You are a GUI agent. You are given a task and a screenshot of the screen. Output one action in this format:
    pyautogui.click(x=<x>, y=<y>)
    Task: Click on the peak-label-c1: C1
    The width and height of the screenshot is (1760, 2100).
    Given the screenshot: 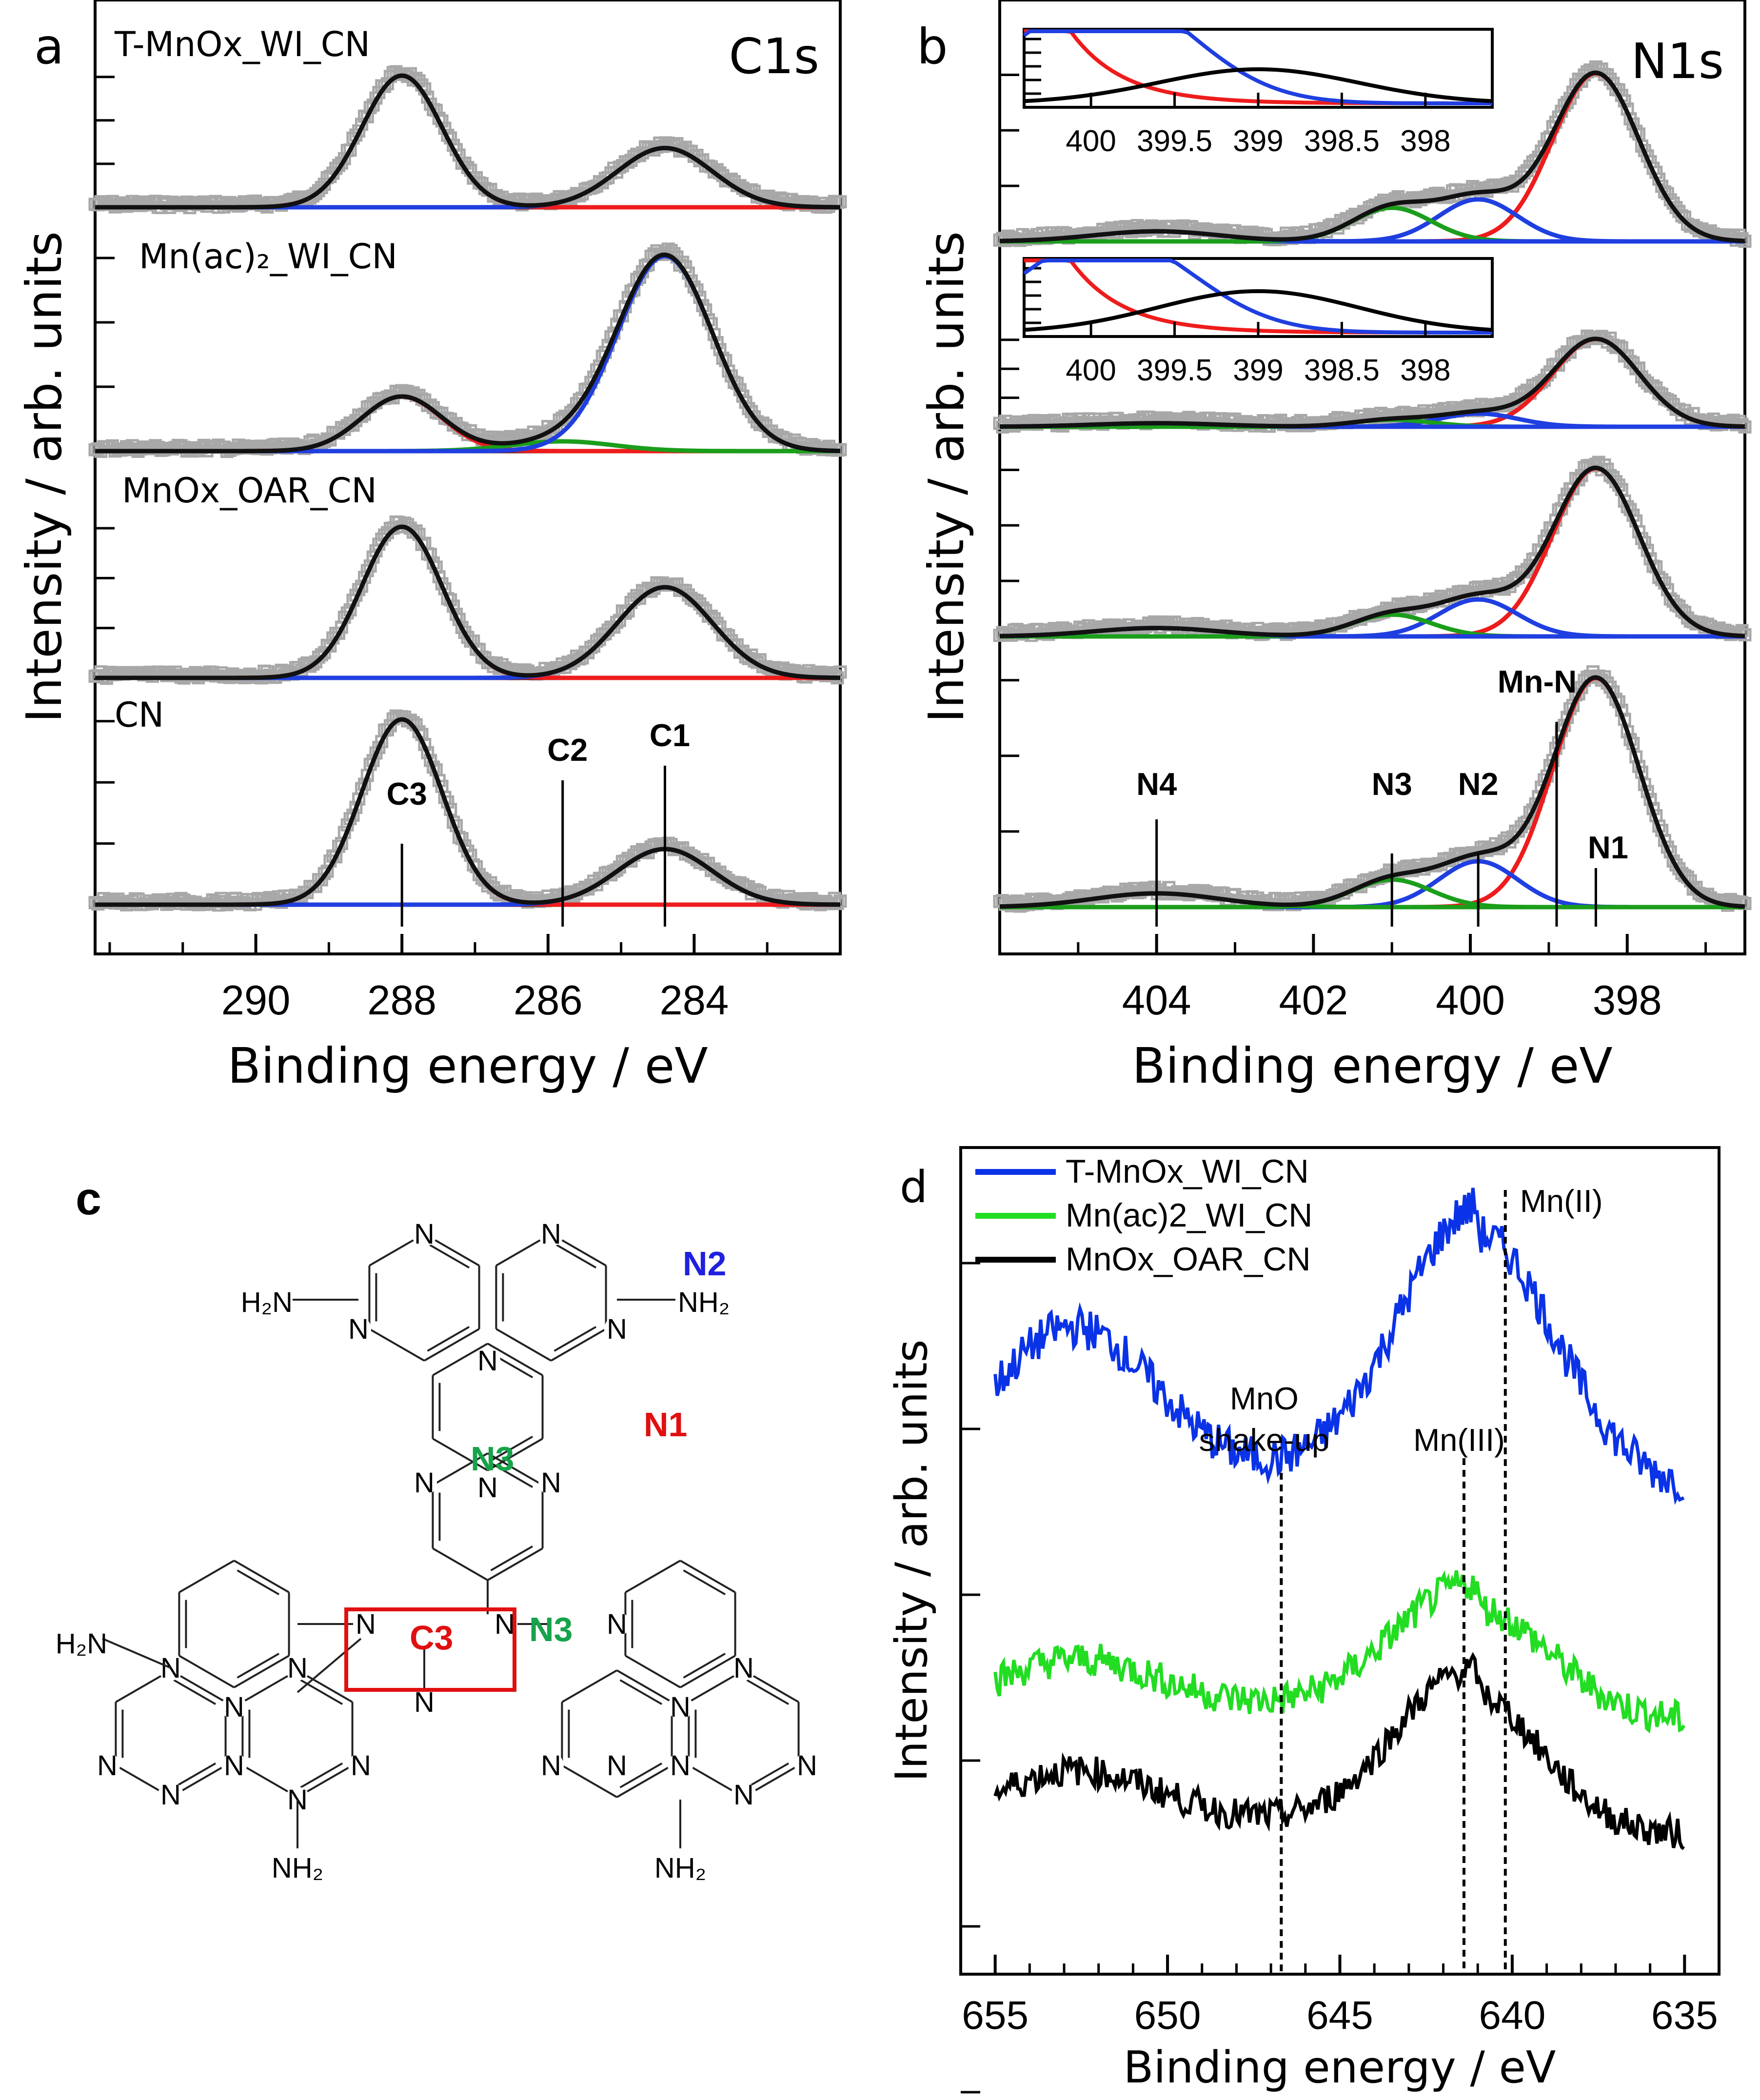 What is the action you would take?
    pyautogui.click(x=670, y=735)
    